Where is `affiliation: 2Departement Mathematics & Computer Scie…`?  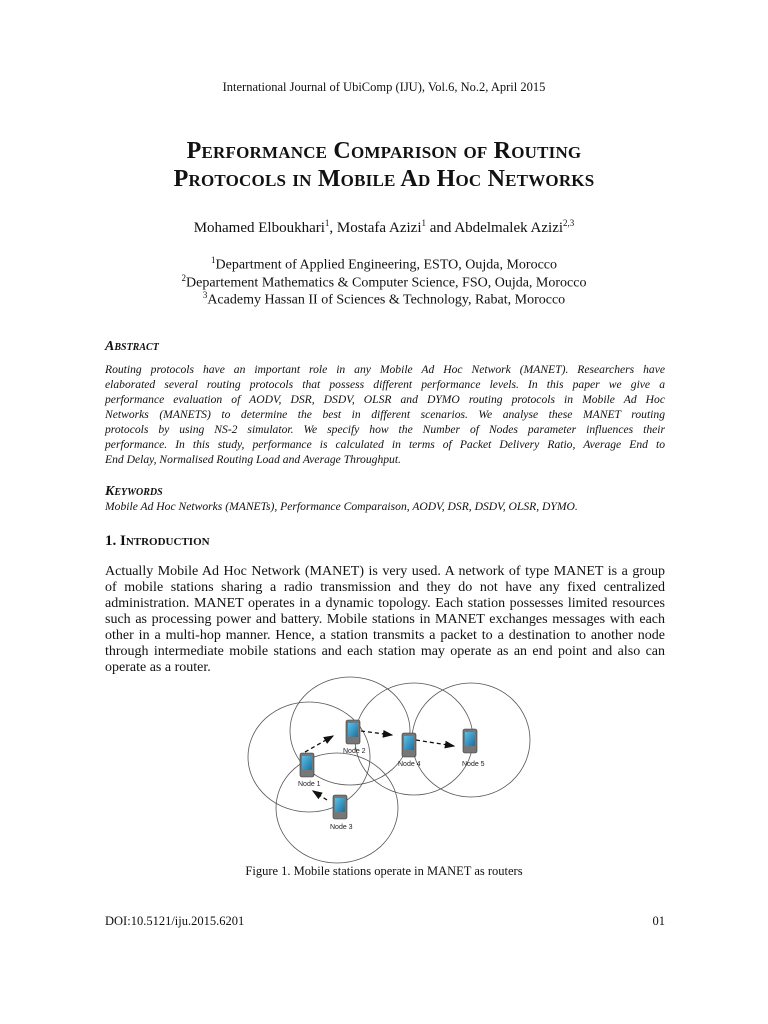 affiliation: 2Departement Mathematics & Computer Scie… is located at coordinates (384, 282).